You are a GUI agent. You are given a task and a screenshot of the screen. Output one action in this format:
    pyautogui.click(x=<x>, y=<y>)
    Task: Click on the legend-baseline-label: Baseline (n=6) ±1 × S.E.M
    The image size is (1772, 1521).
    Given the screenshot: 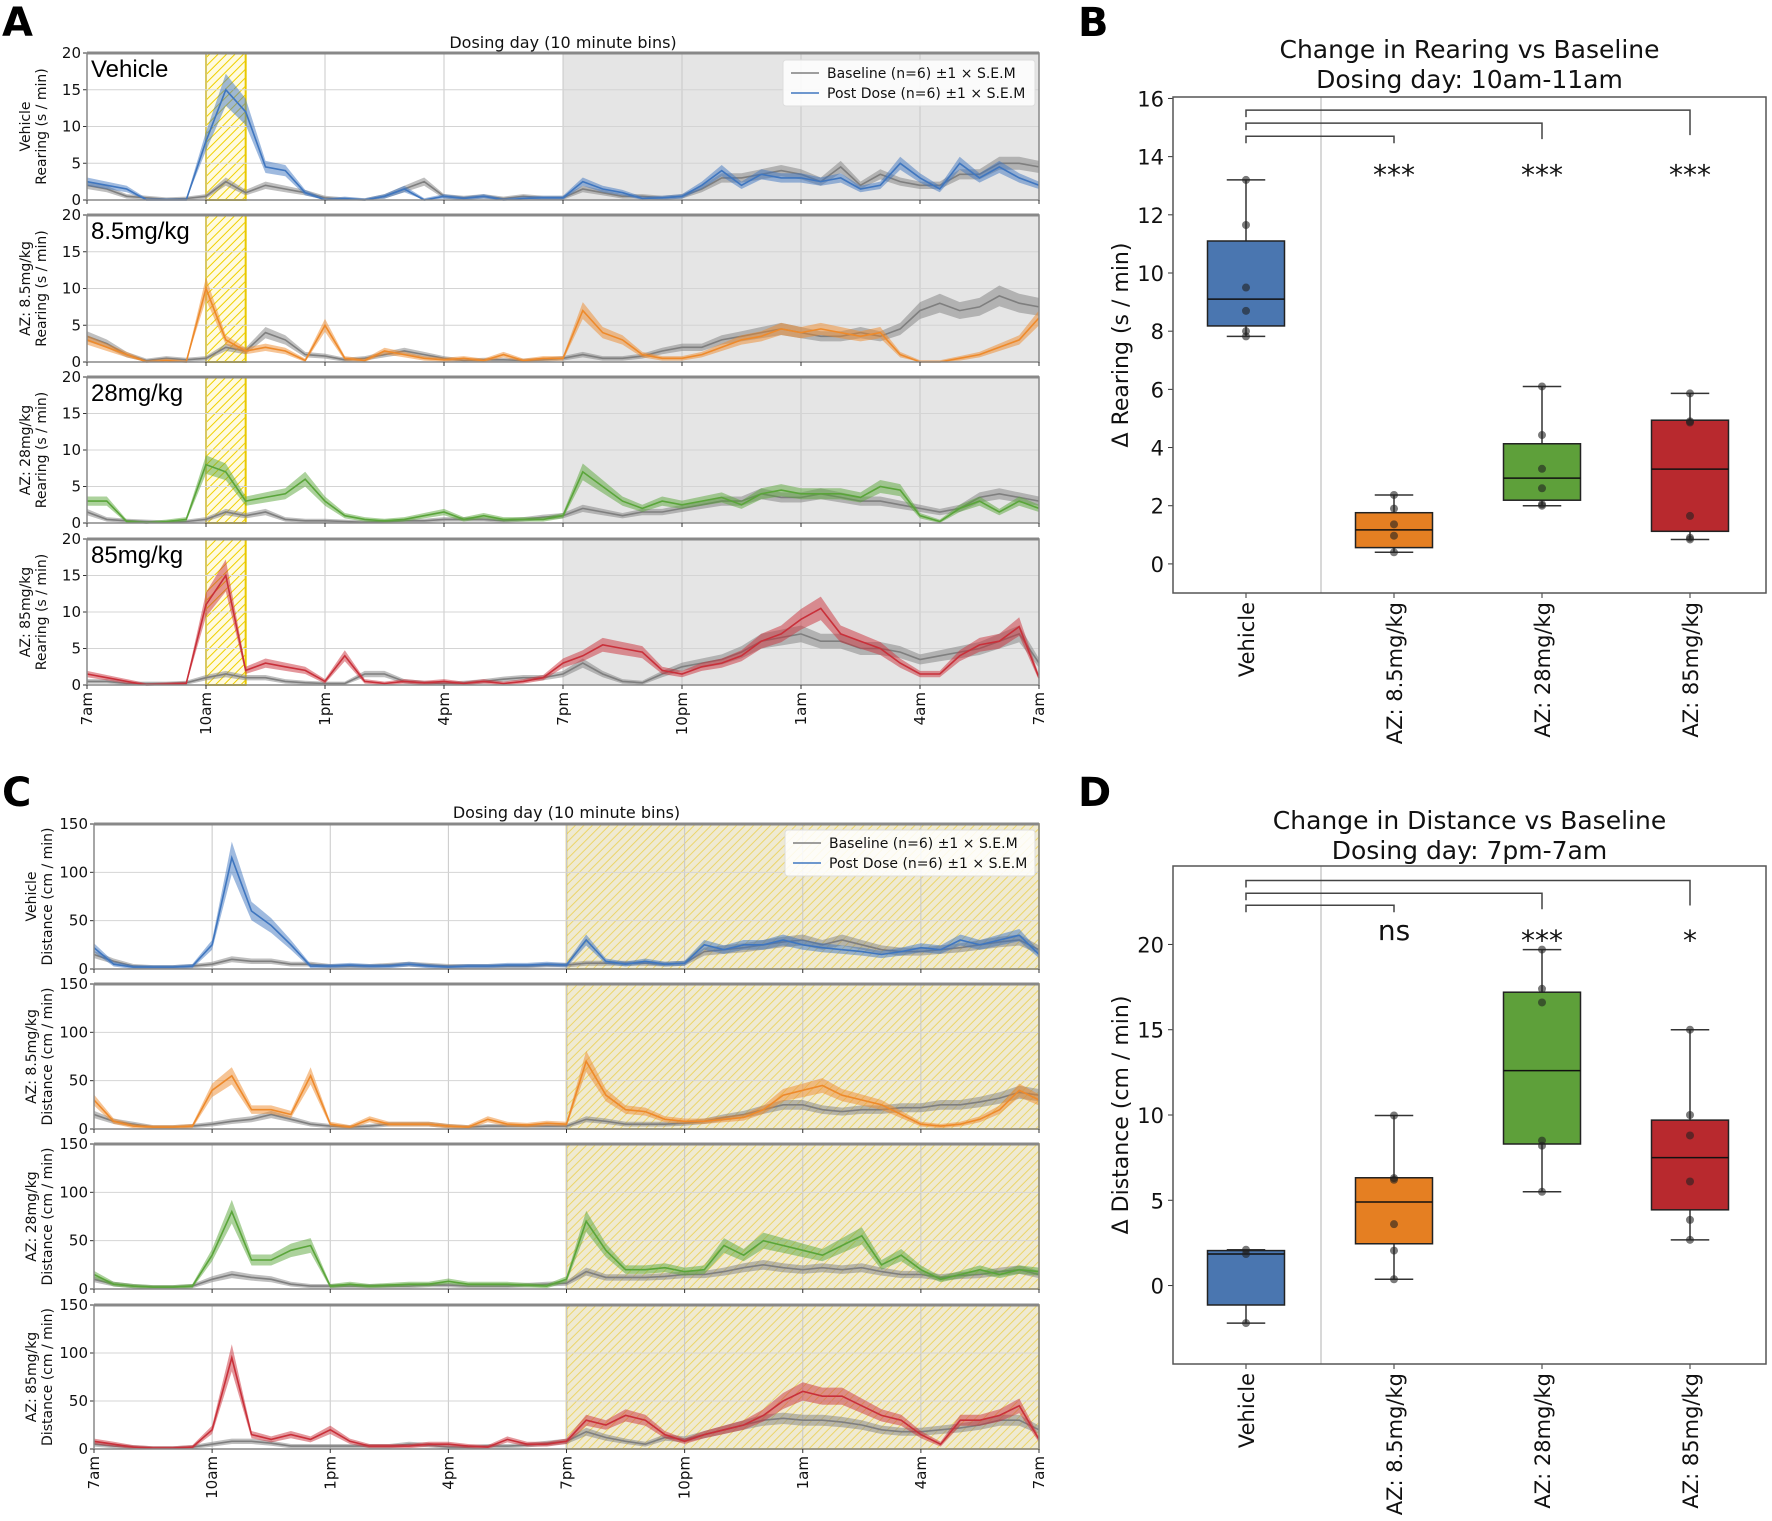 What is the action you would take?
    pyautogui.click(x=921, y=74)
    